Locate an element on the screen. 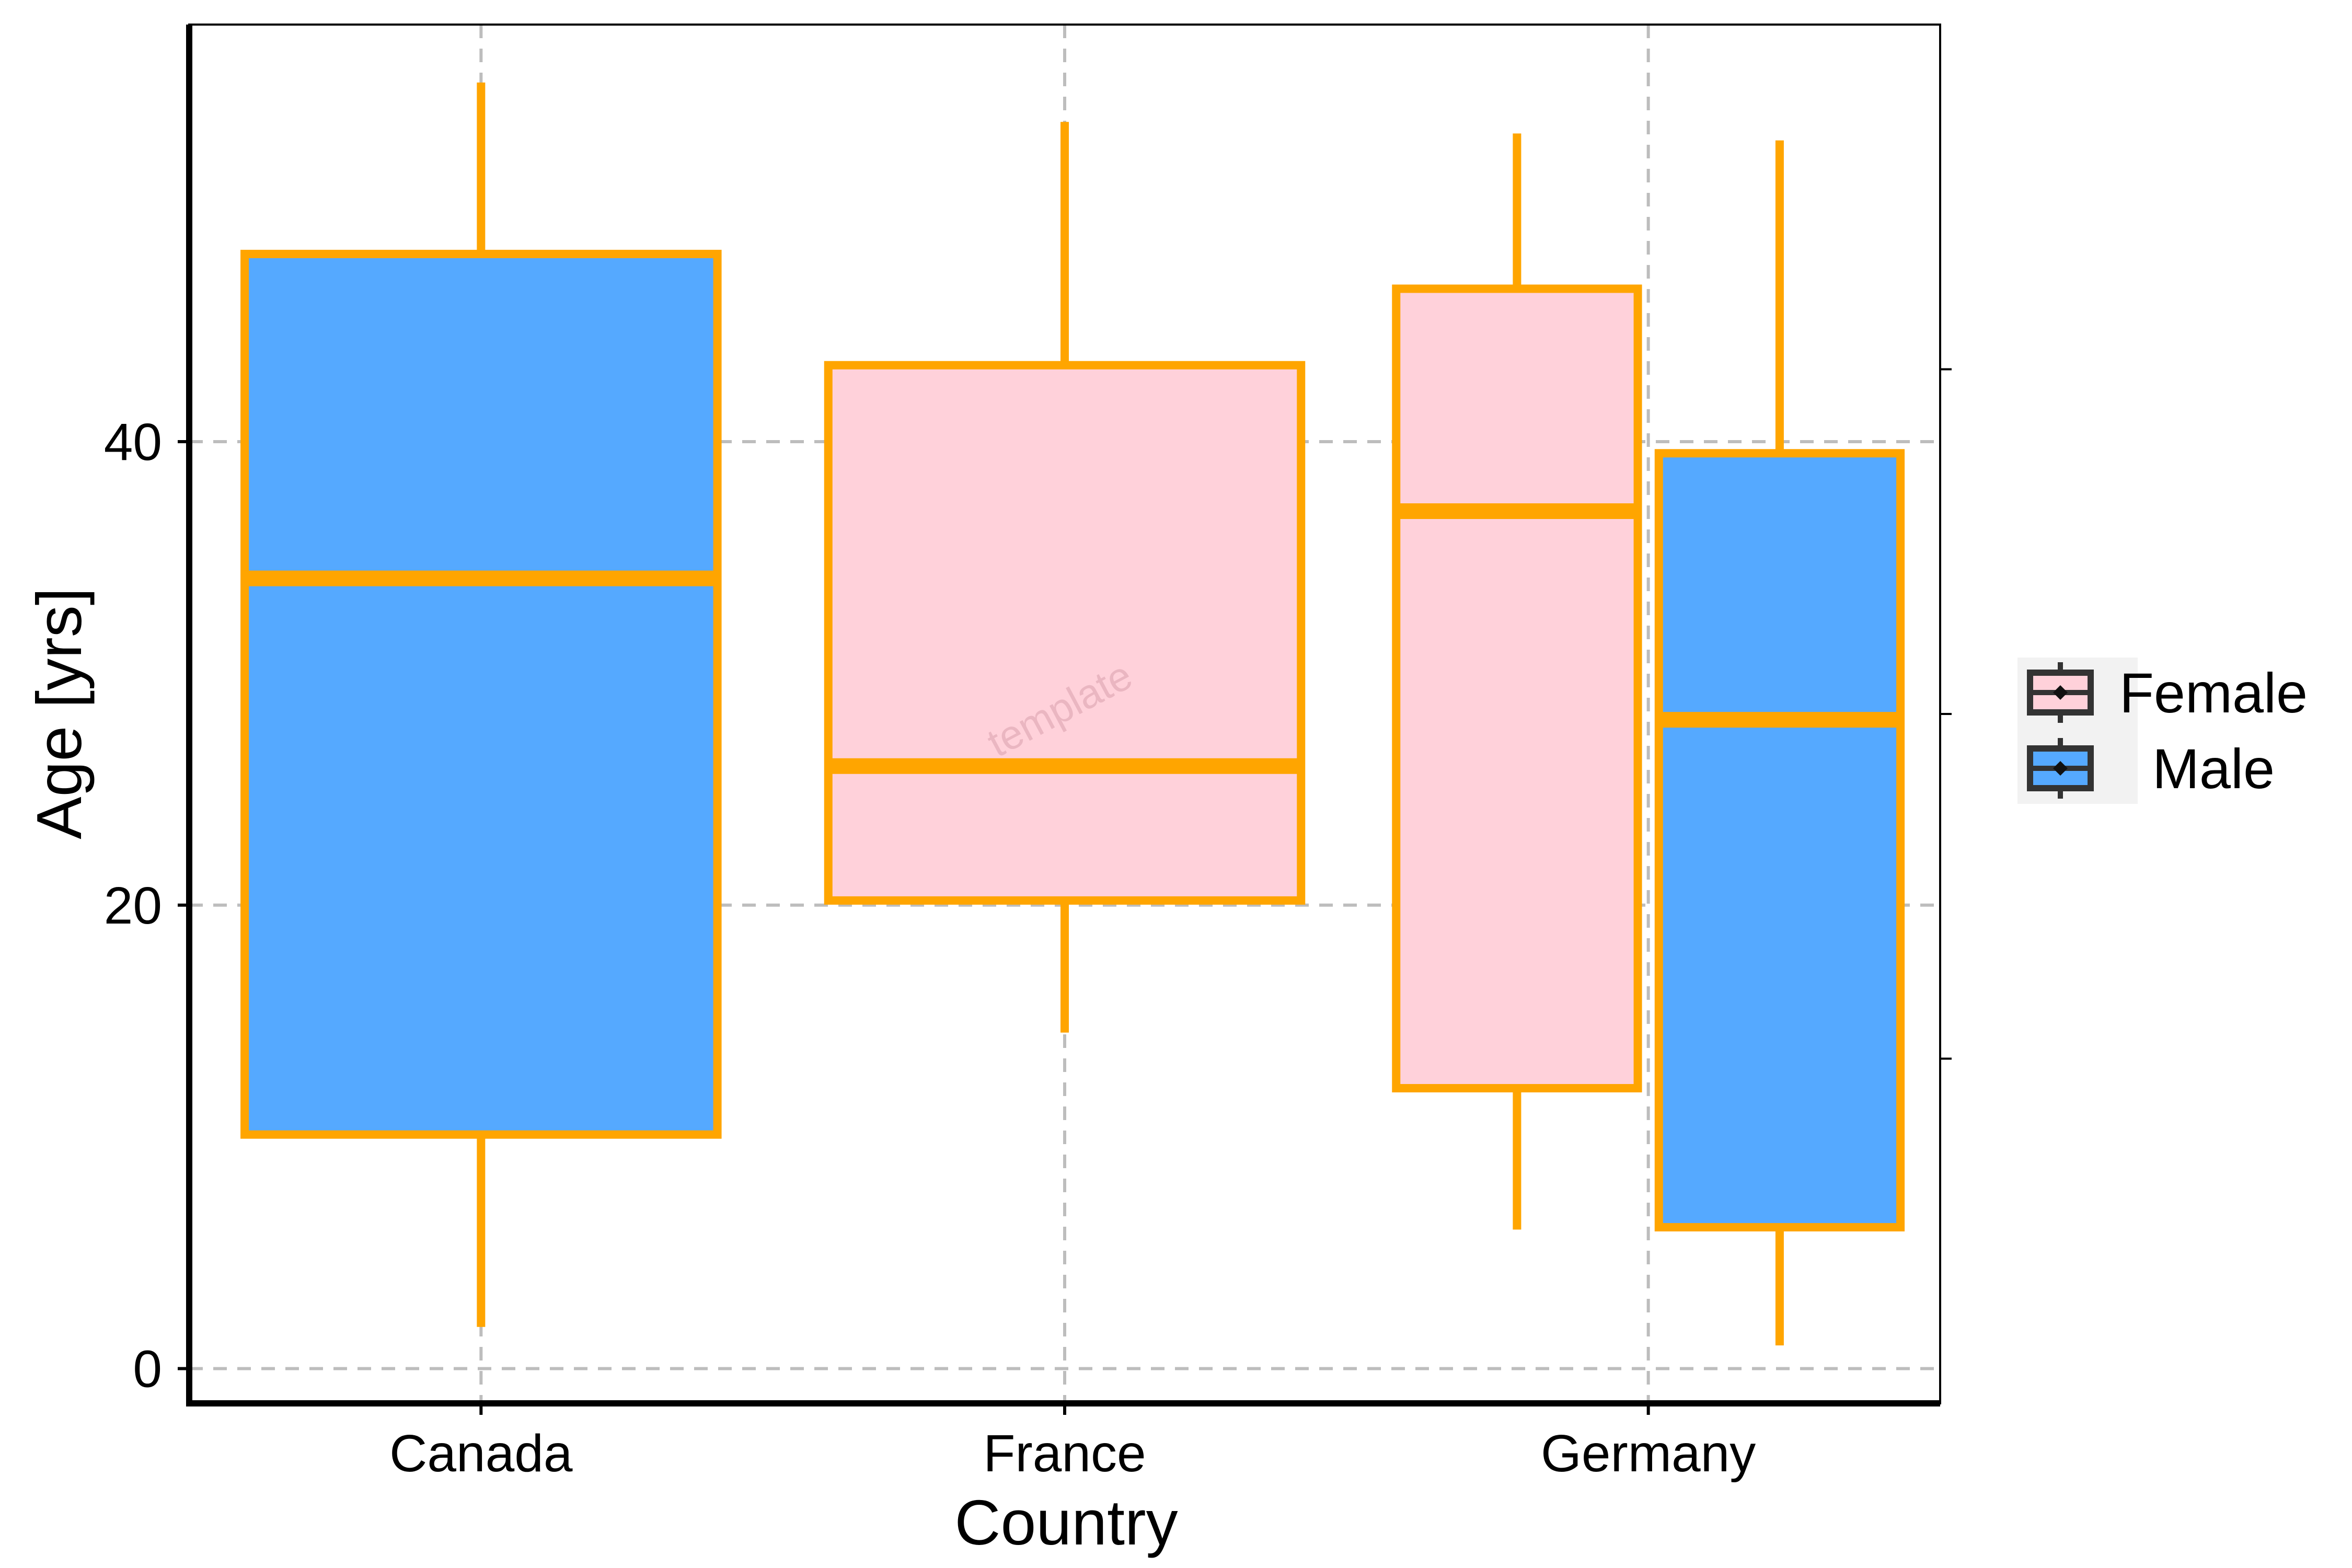 The image size is (2352, 1568). legend: Female Male is located at coordinates (2162, 731).